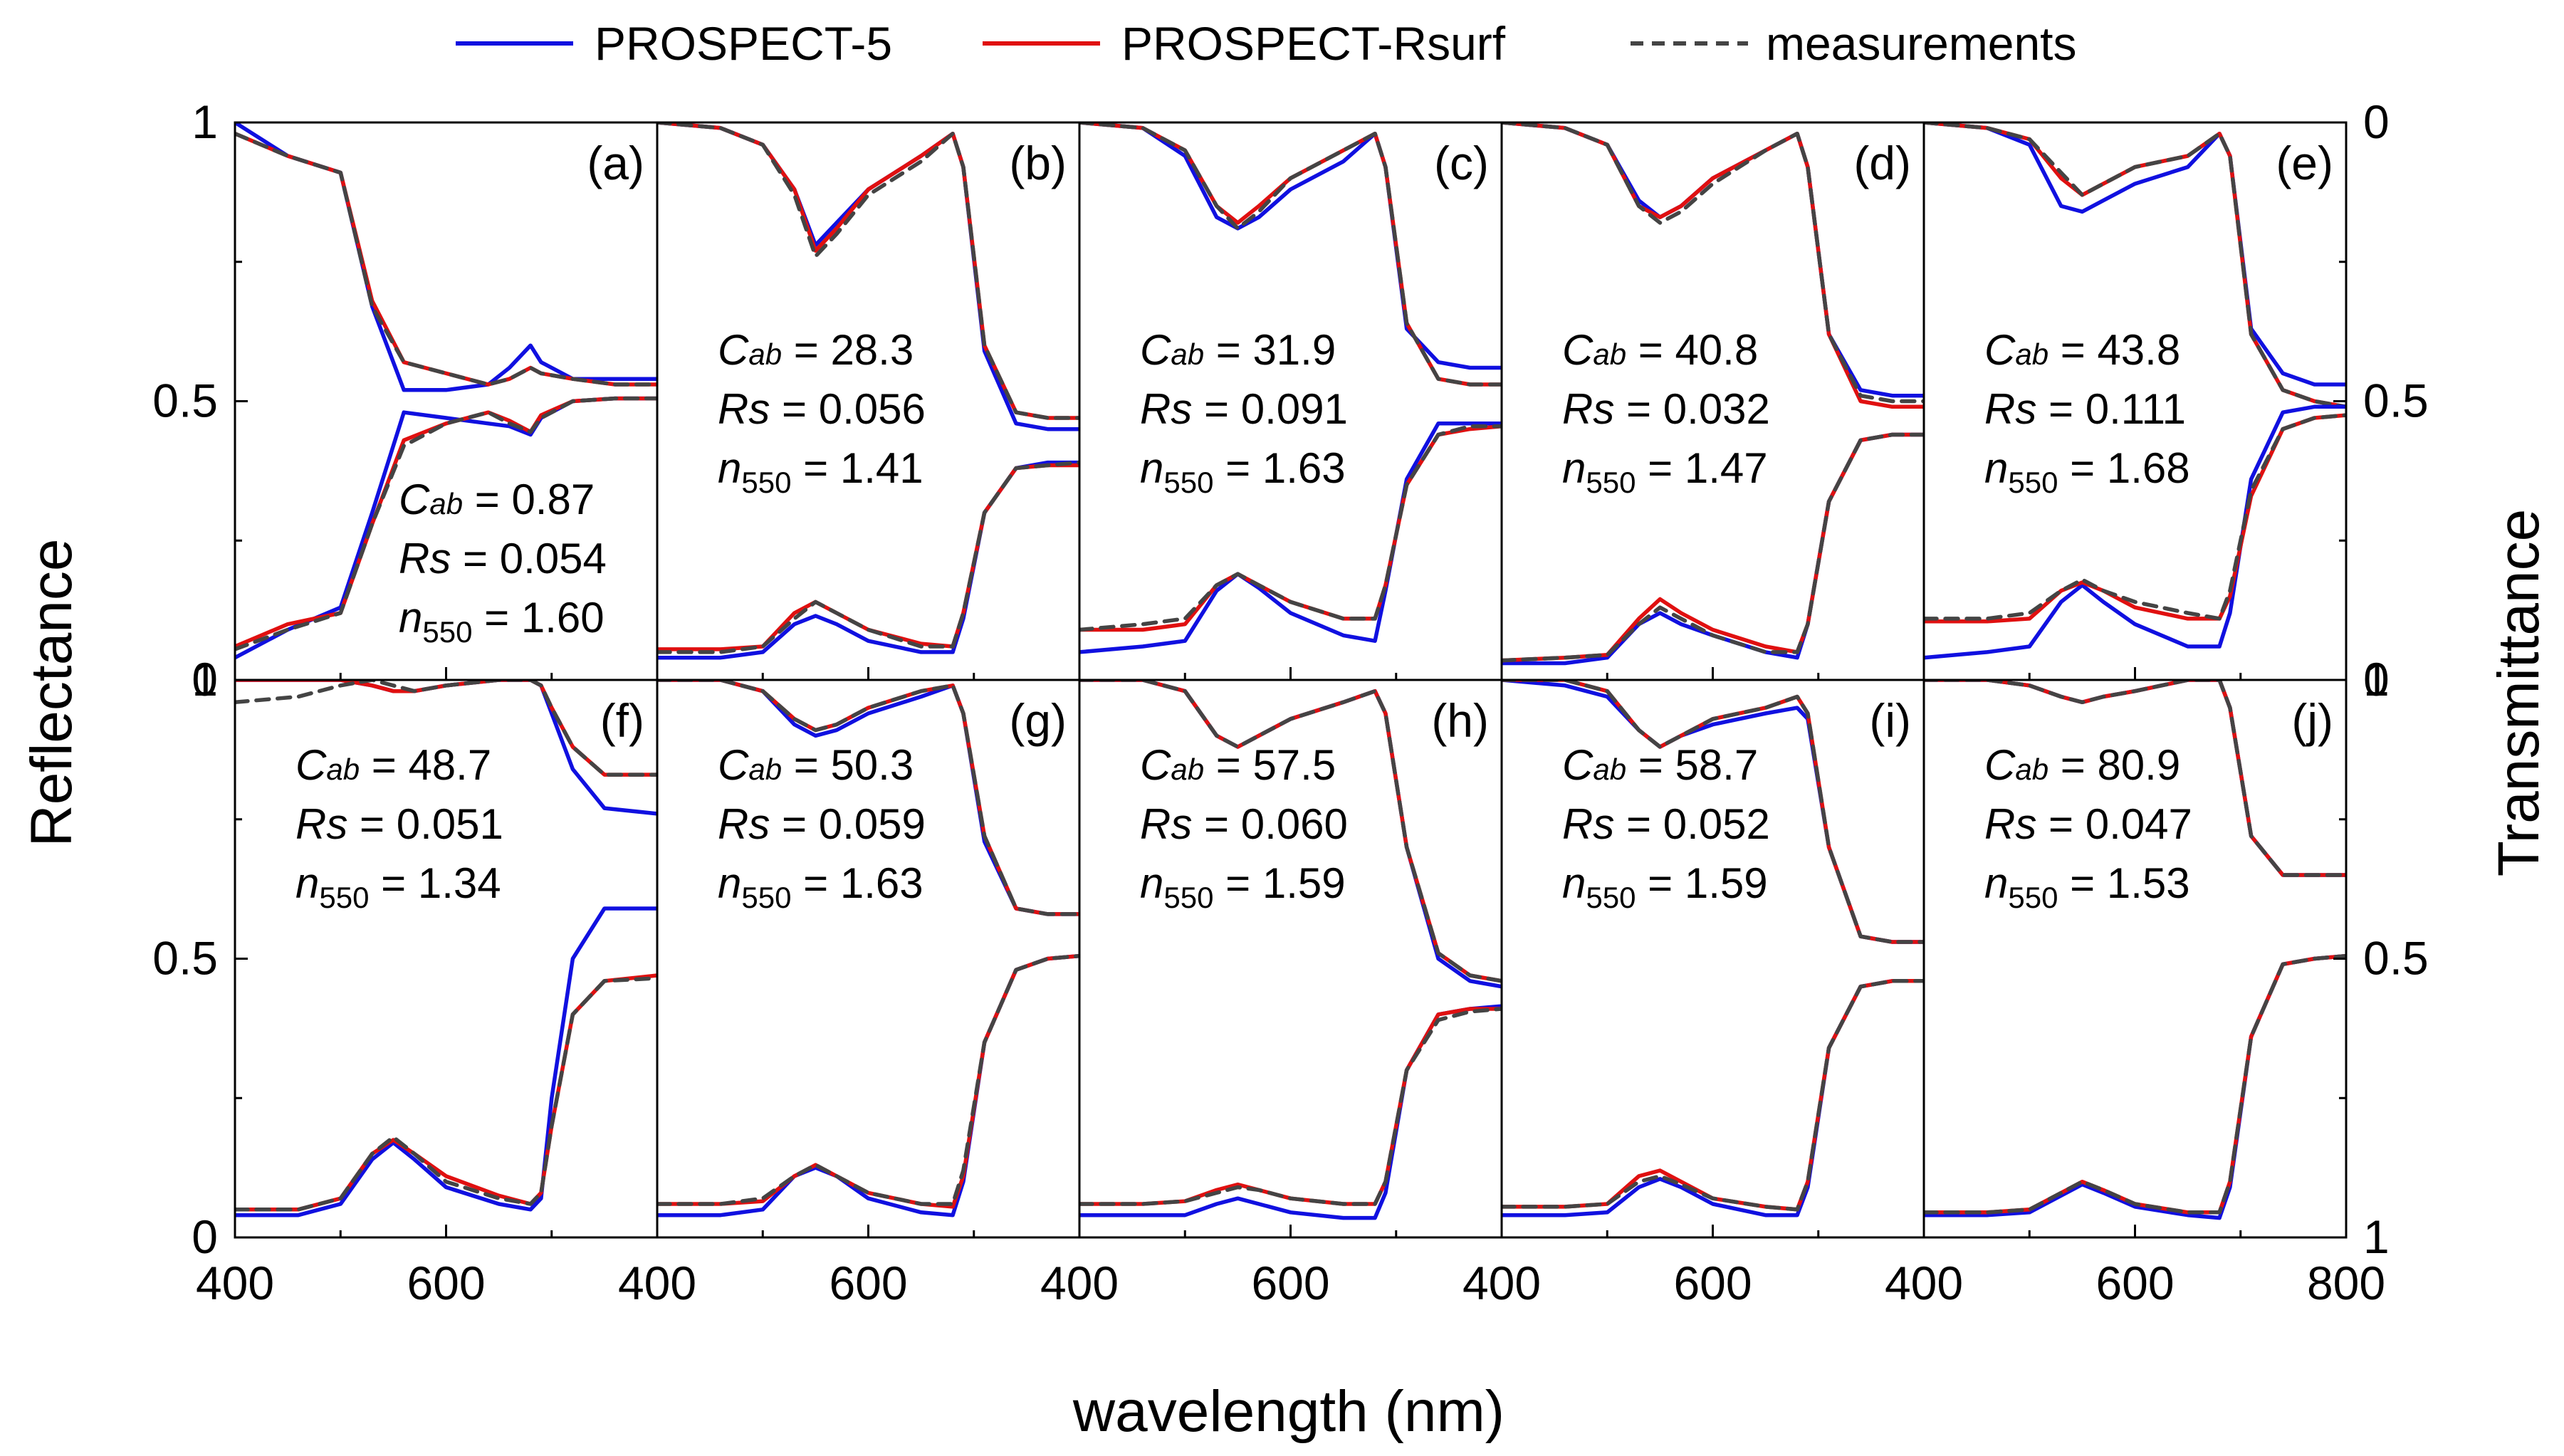 The width and height of the screenshot is (2564, 1456). I want to click on panel-label: (h), so click(1460, 720).